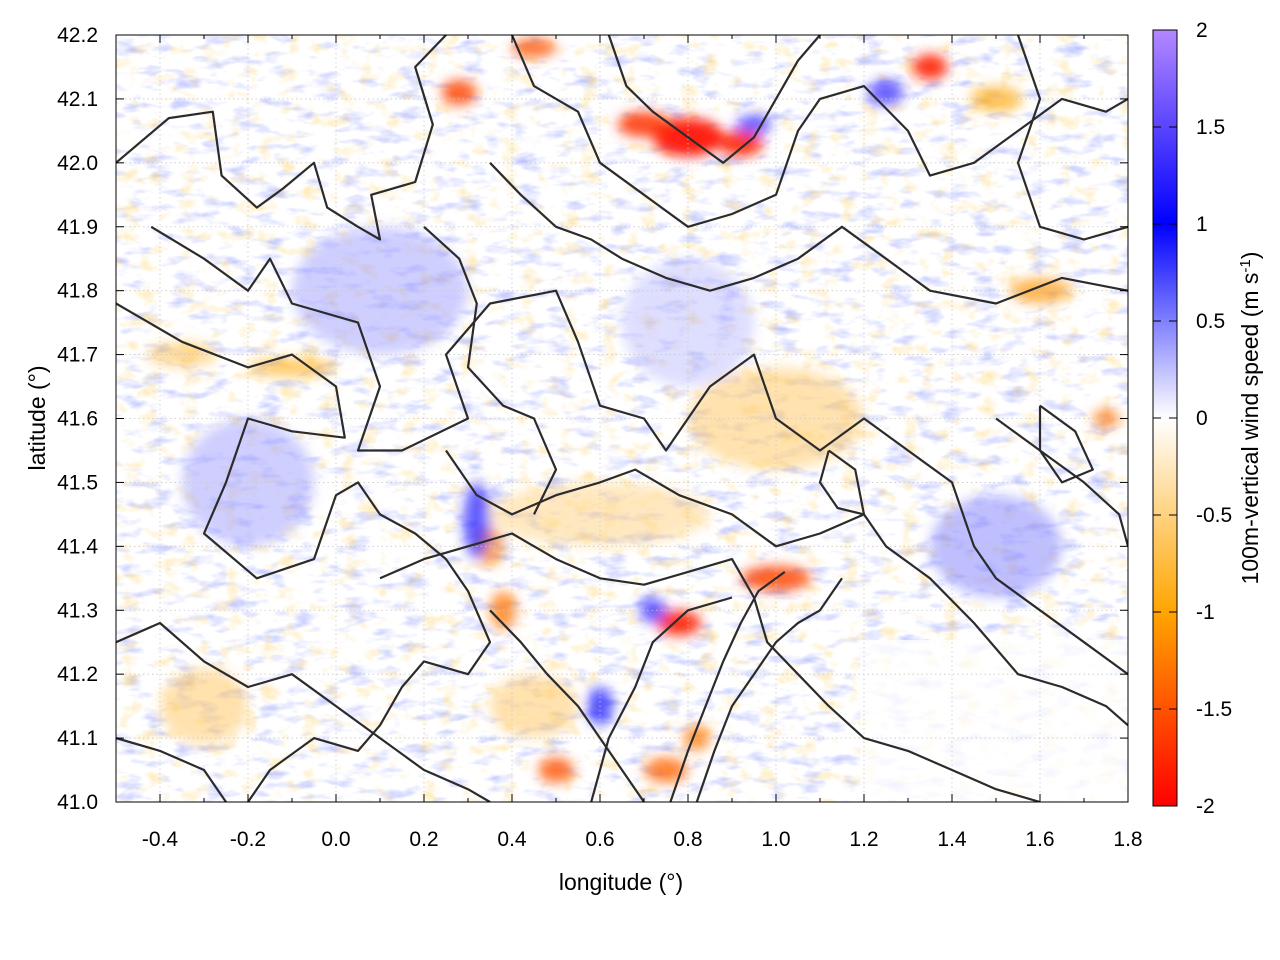 The height and width of the screenshot is (960, 1280). Describe the element at coordinates (77, 674) in the screenshot. I see `y-tick-label: 41.2` at that location.